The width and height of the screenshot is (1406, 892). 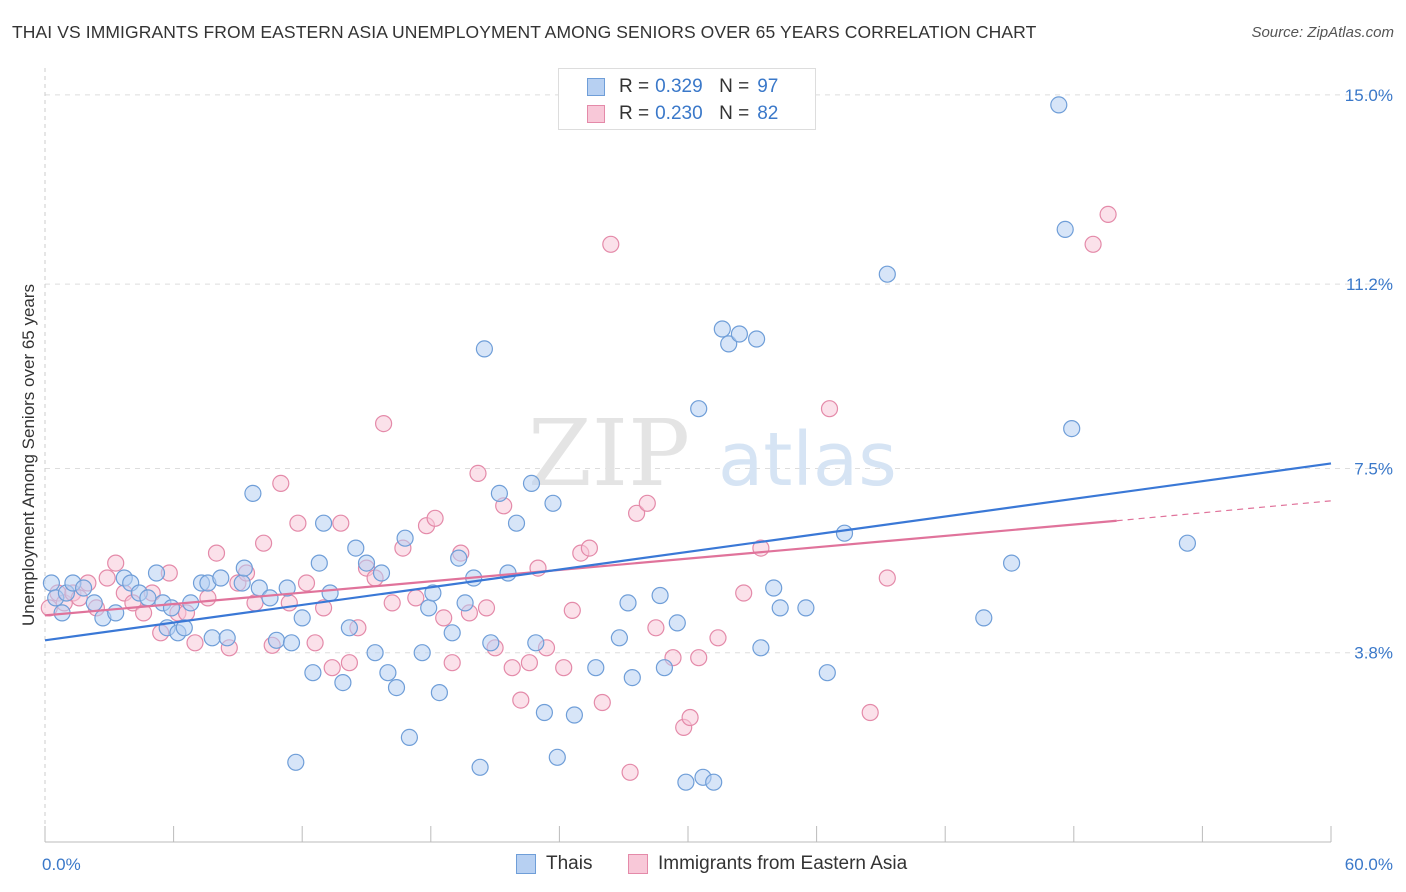 What do you see at coordinates (569, 863) in the screenshot?
I see `bottom-legend-thais-label: Thais` at bounding box center [569, 863].